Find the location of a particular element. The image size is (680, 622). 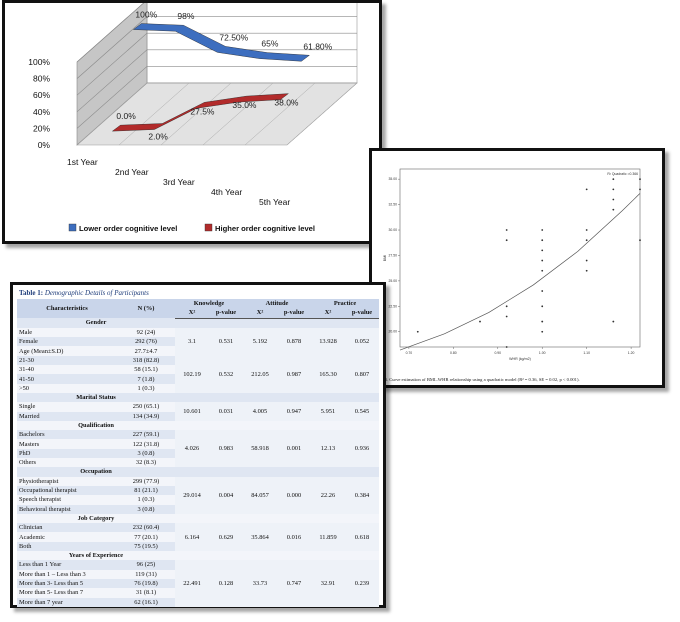

chi-square-cell: 22.491 is located at coordinates (192, 583).